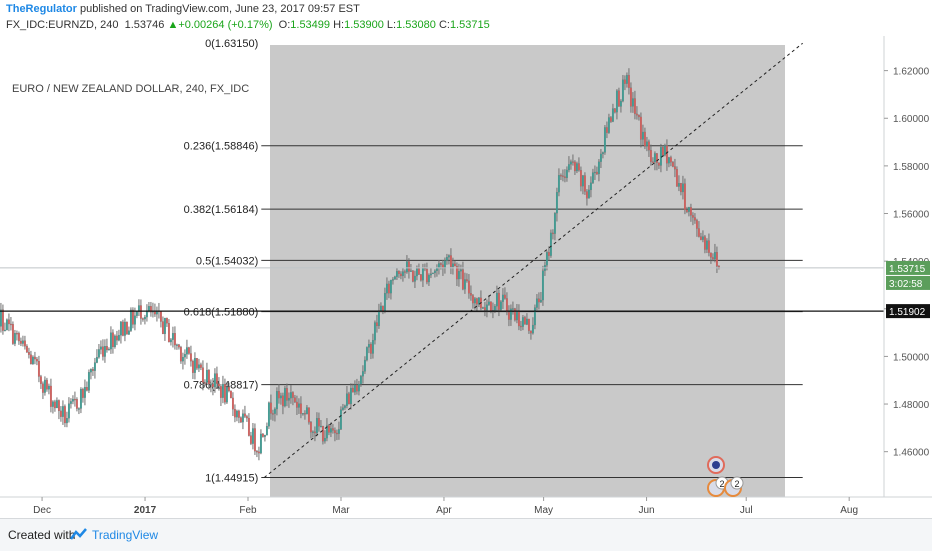  I want to click on horizontal-line-label: 1.51902, so click(907, 312).